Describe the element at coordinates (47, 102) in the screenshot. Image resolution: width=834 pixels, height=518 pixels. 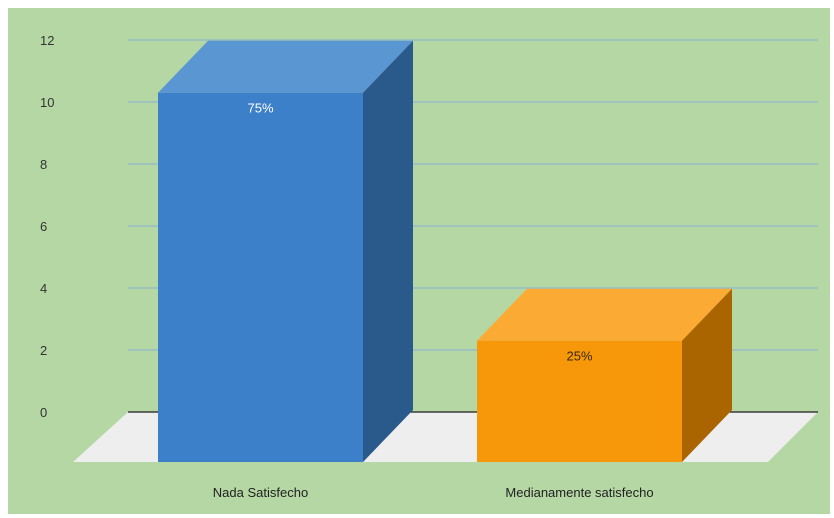
I see `y-tick-label: 10` at that location.